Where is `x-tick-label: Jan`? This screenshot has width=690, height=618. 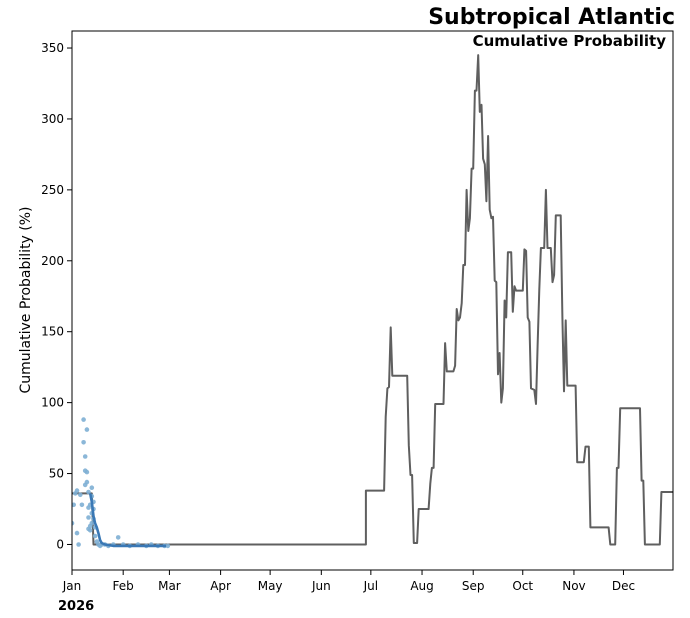
x-tick-label: Jan is located at coordinates (72, 586).